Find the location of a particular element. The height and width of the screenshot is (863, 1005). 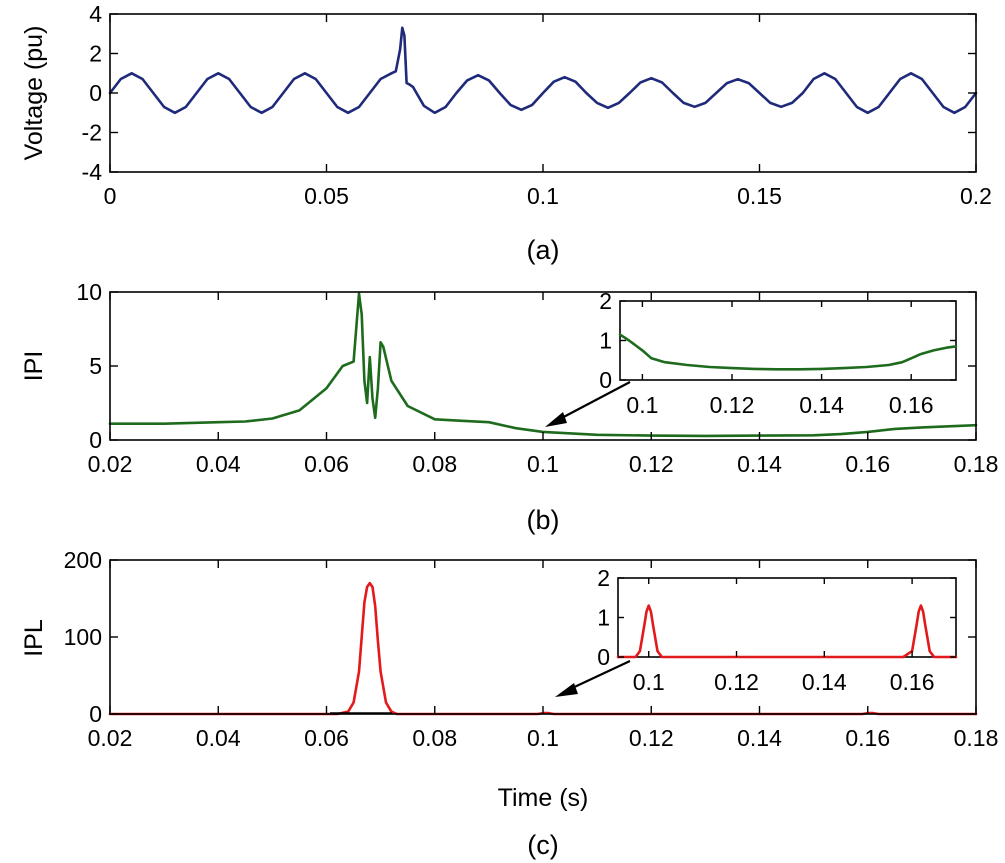

panel-label-b: (b) is located at coordinates (543, 520).